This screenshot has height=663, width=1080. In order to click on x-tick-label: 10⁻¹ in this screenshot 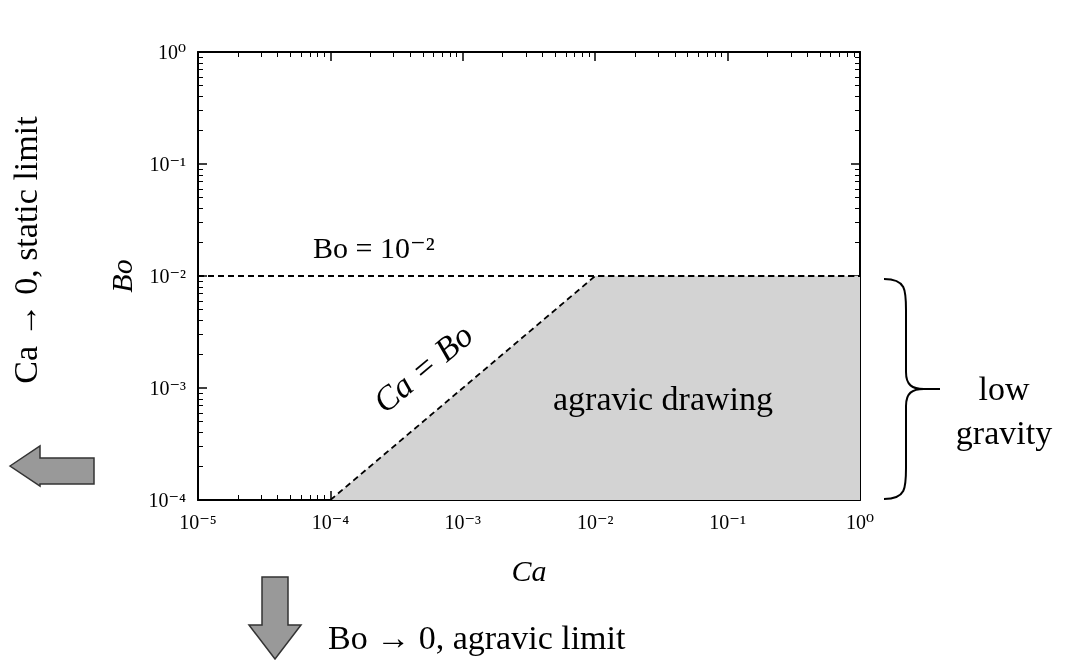, I will do `click(727, 522)`.